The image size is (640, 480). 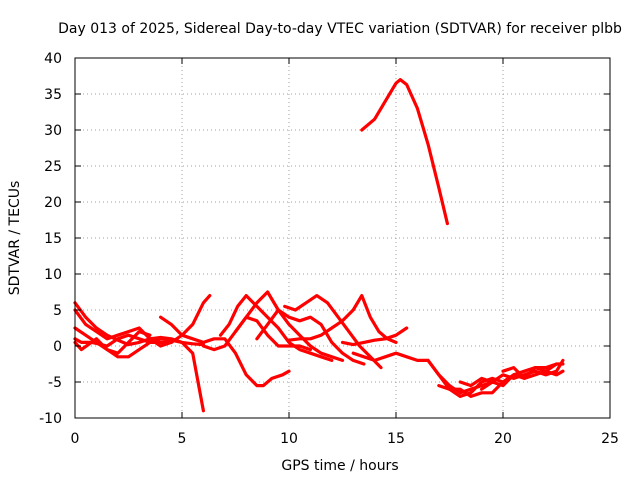 What do you see at coordinates (182, 439) in the screenshot?
I see `x-tick-label: 5` at bounding box center [182, 439].